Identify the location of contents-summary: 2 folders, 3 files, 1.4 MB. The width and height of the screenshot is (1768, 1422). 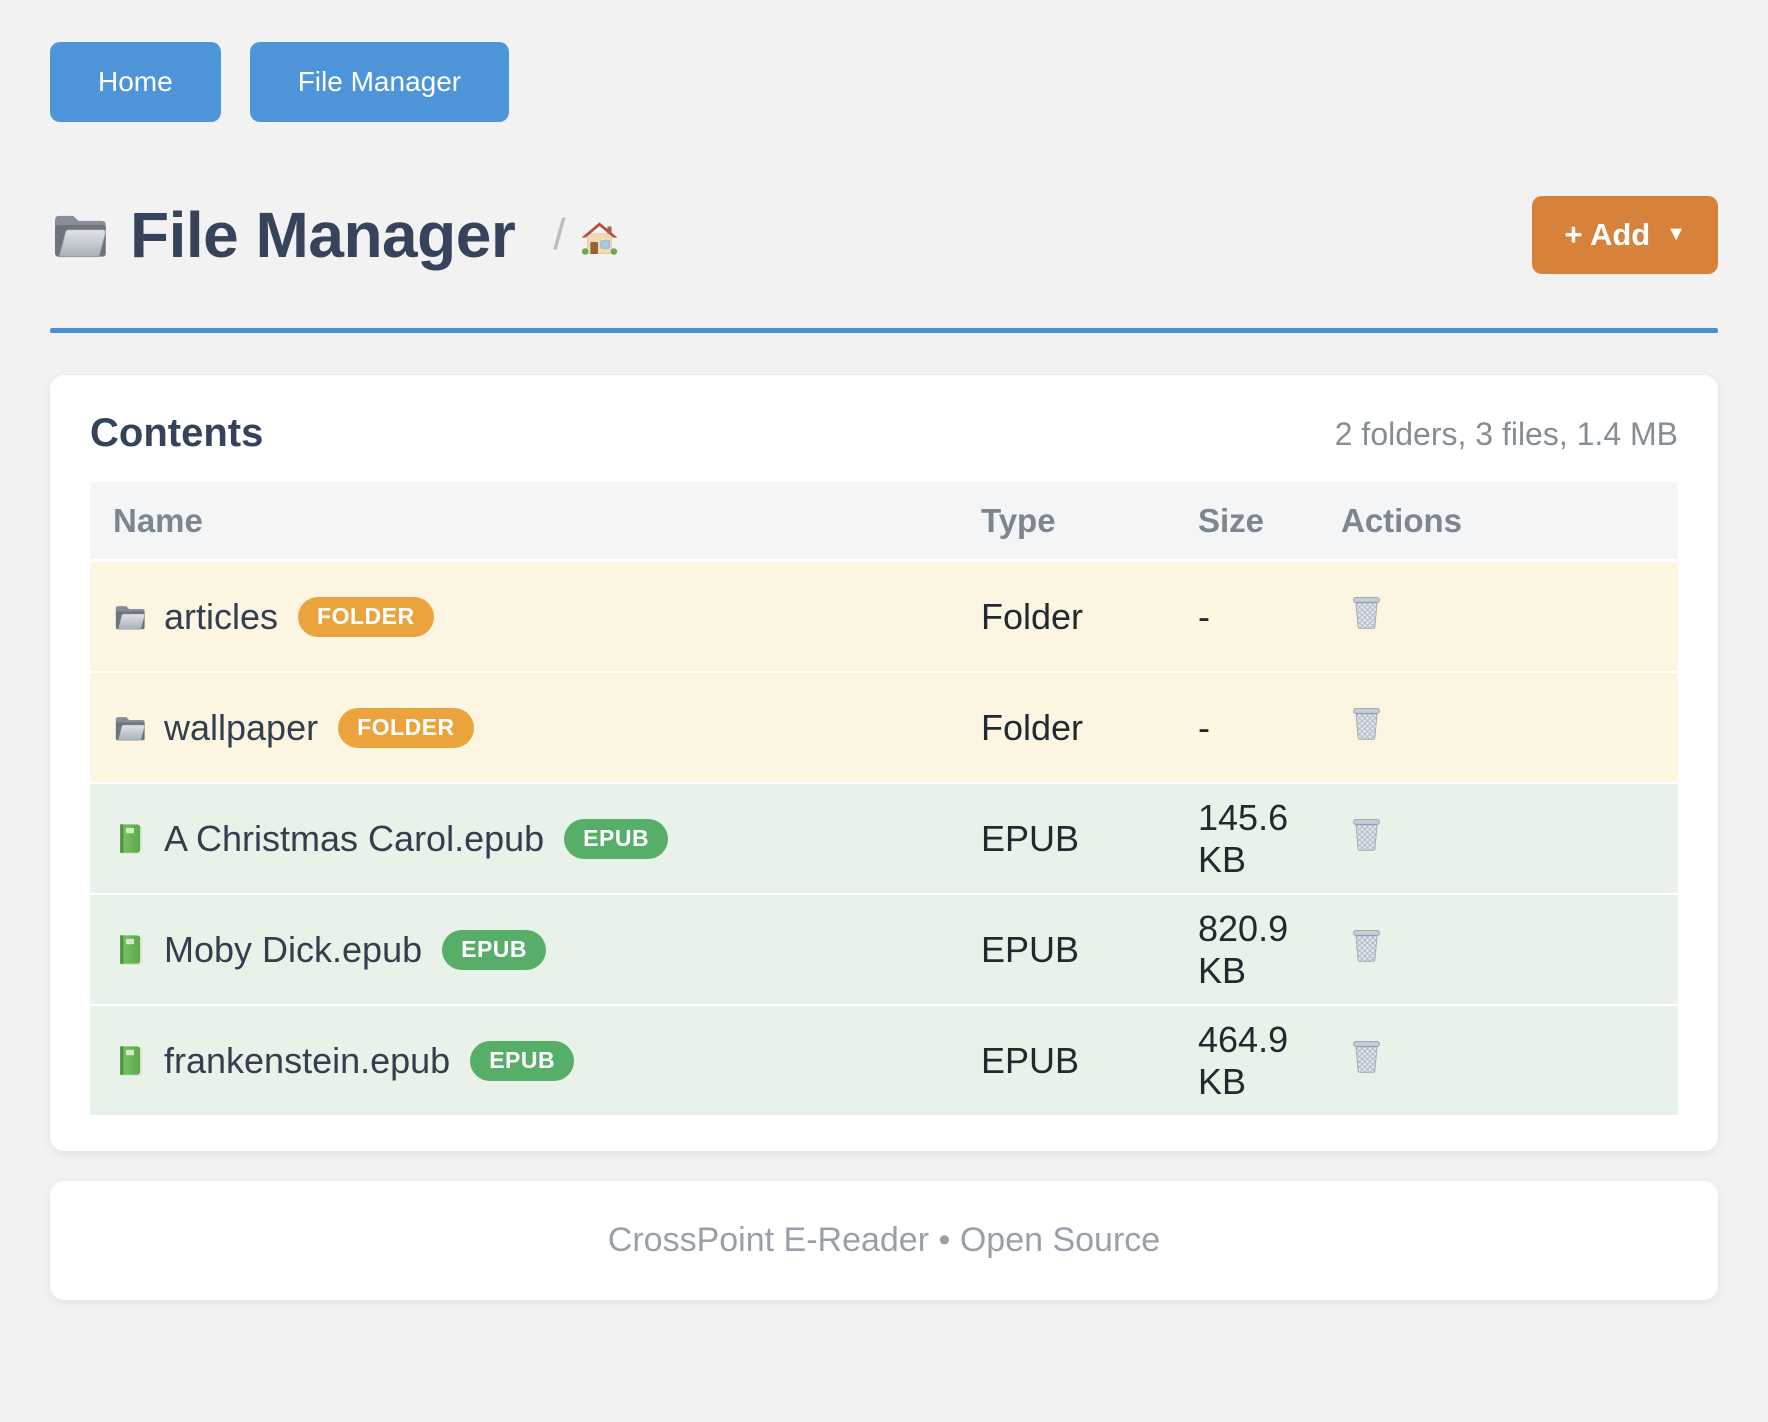
(1506, 434).